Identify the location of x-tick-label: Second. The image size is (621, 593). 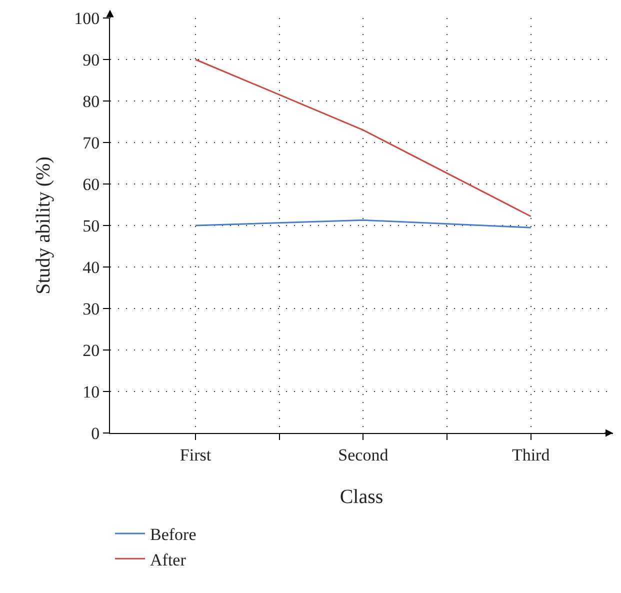
(363, 454).